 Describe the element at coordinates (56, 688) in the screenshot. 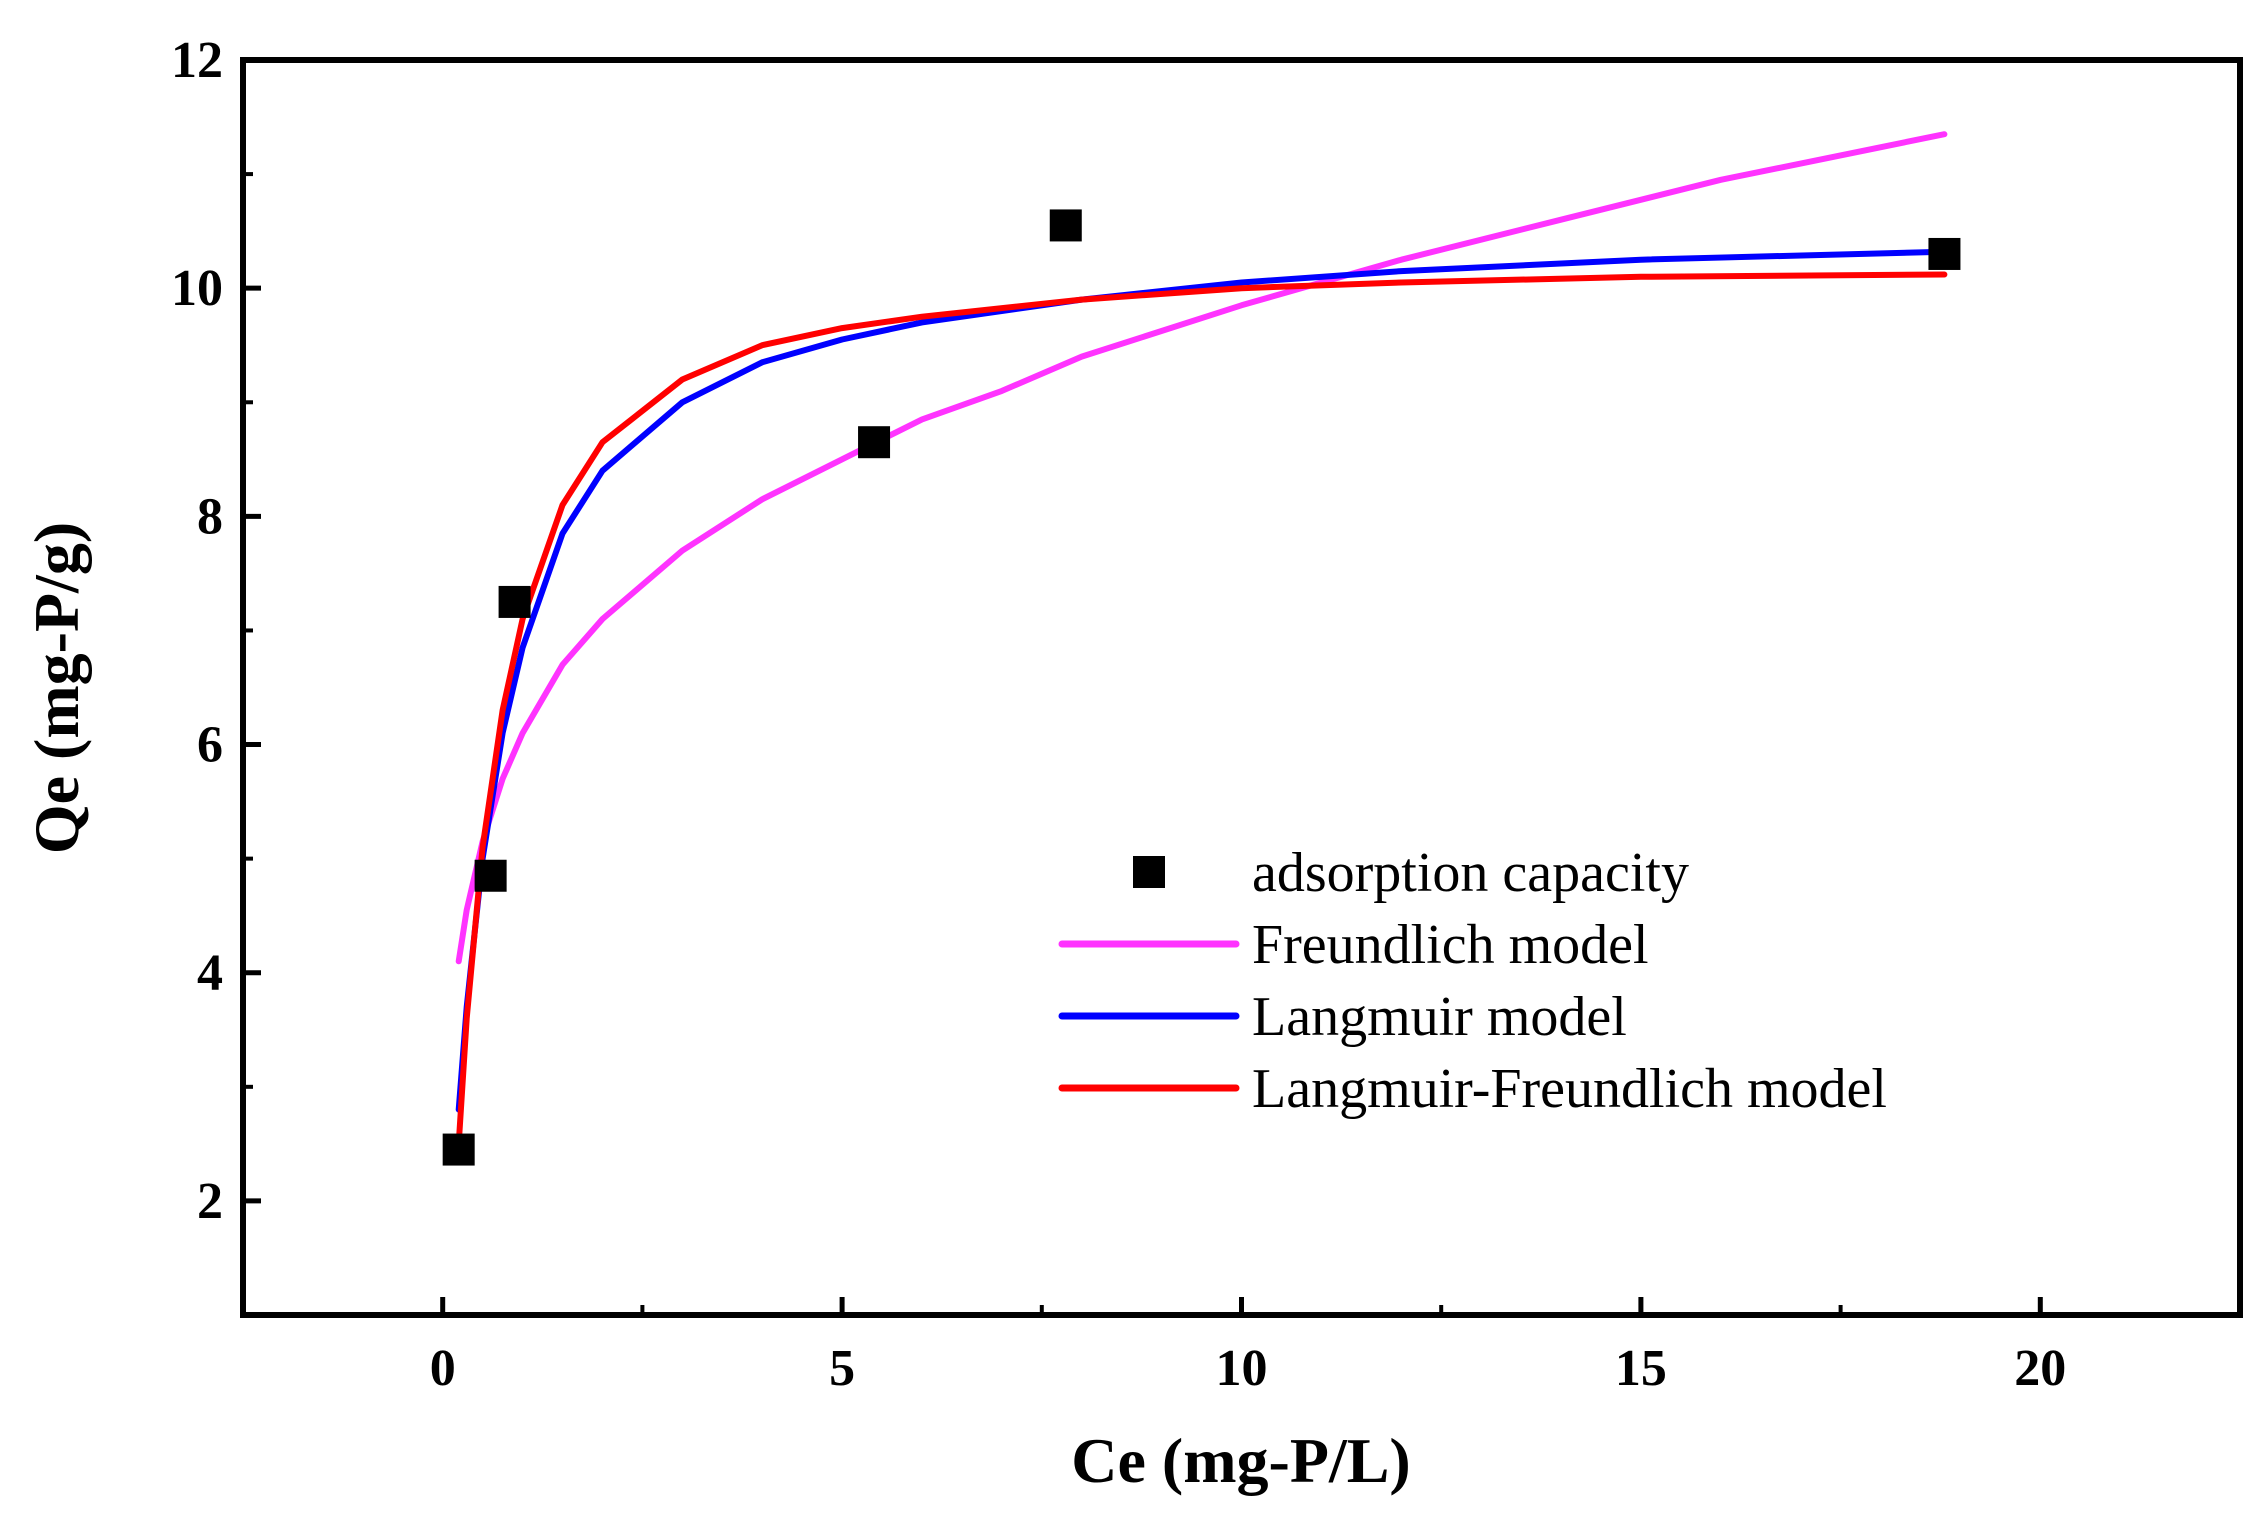

I see `y-axis-title: Qe (mg-P/g)` at that location.